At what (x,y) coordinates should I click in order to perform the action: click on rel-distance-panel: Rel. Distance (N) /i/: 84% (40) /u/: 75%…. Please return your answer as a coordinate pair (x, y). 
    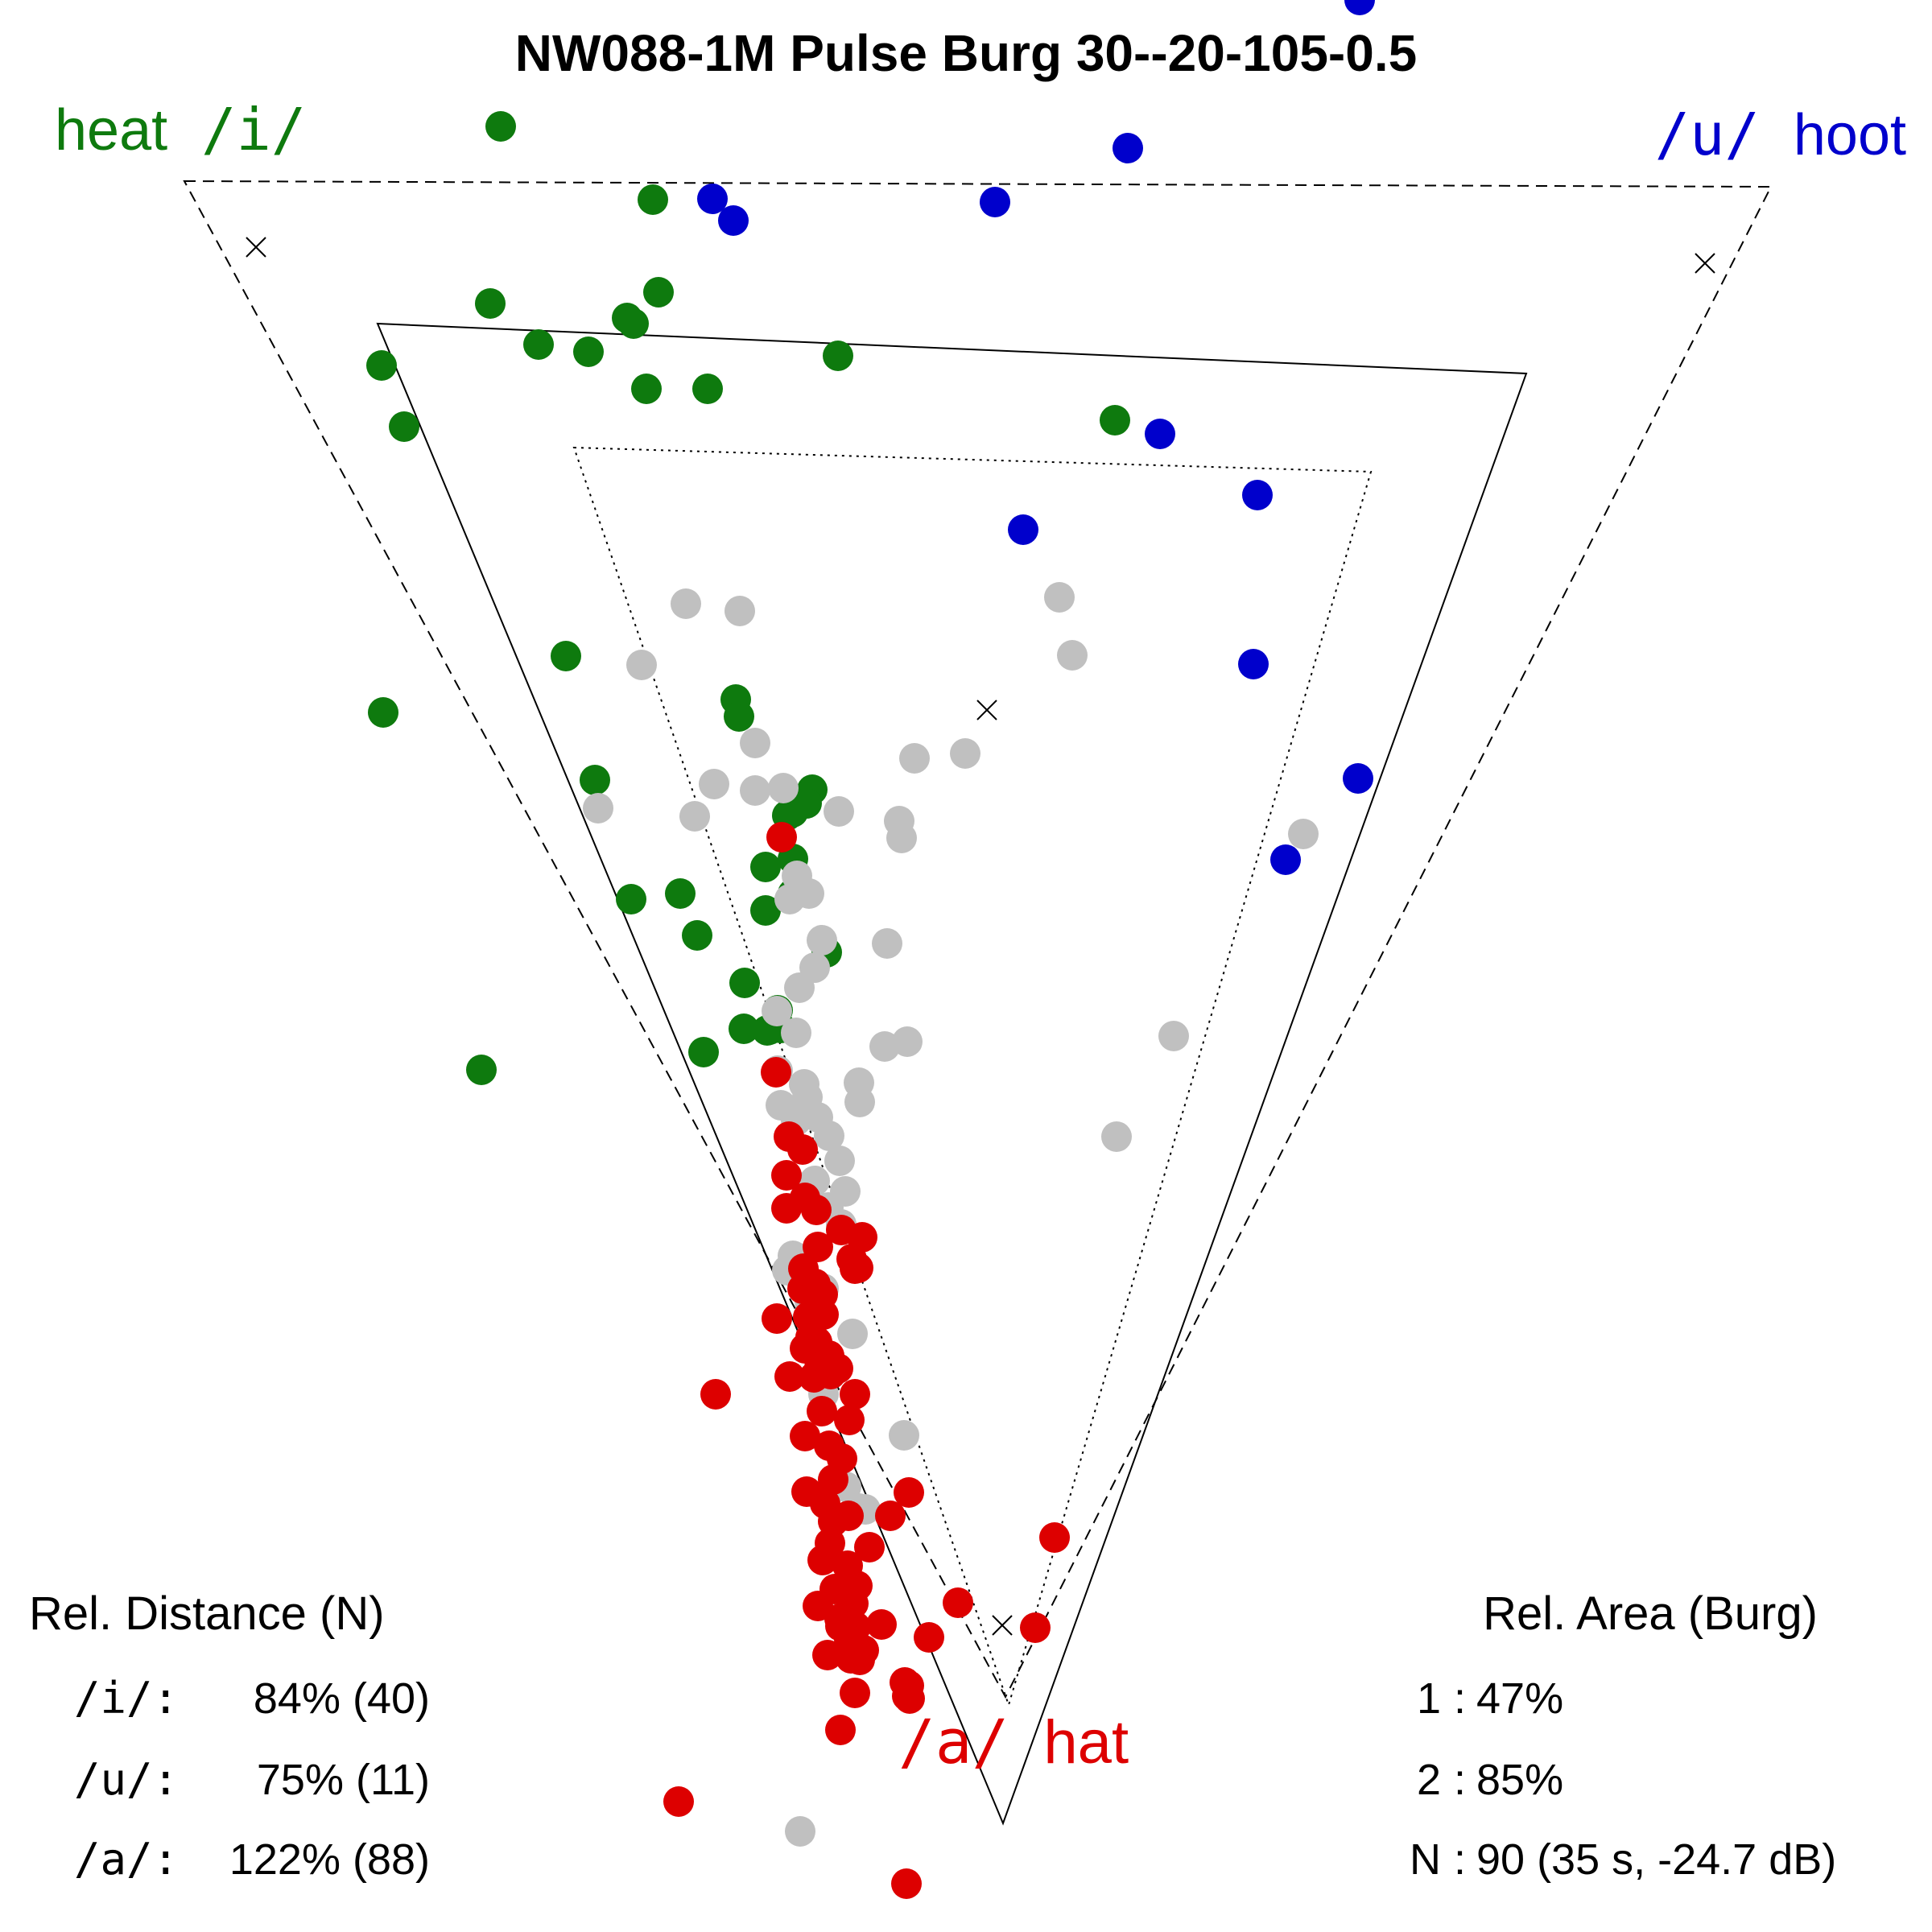
    Looking at the image, I should click on (229, 1736).